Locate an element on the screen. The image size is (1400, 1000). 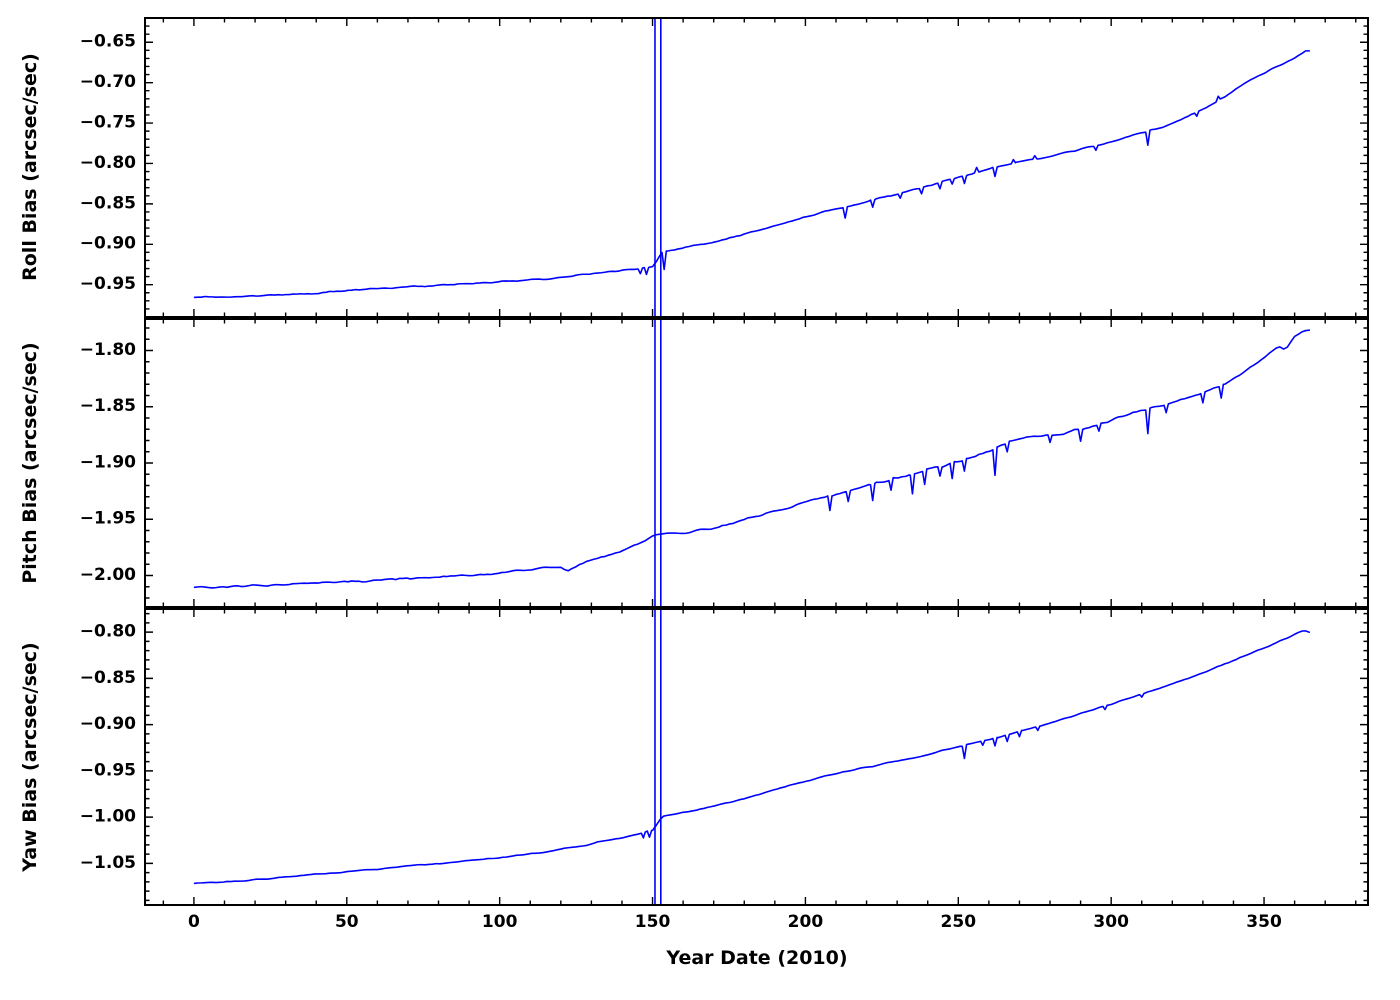
ylabel-yaw-bias: Yaw Bias (arcsec/sec) is located at coordinates (30, 757).